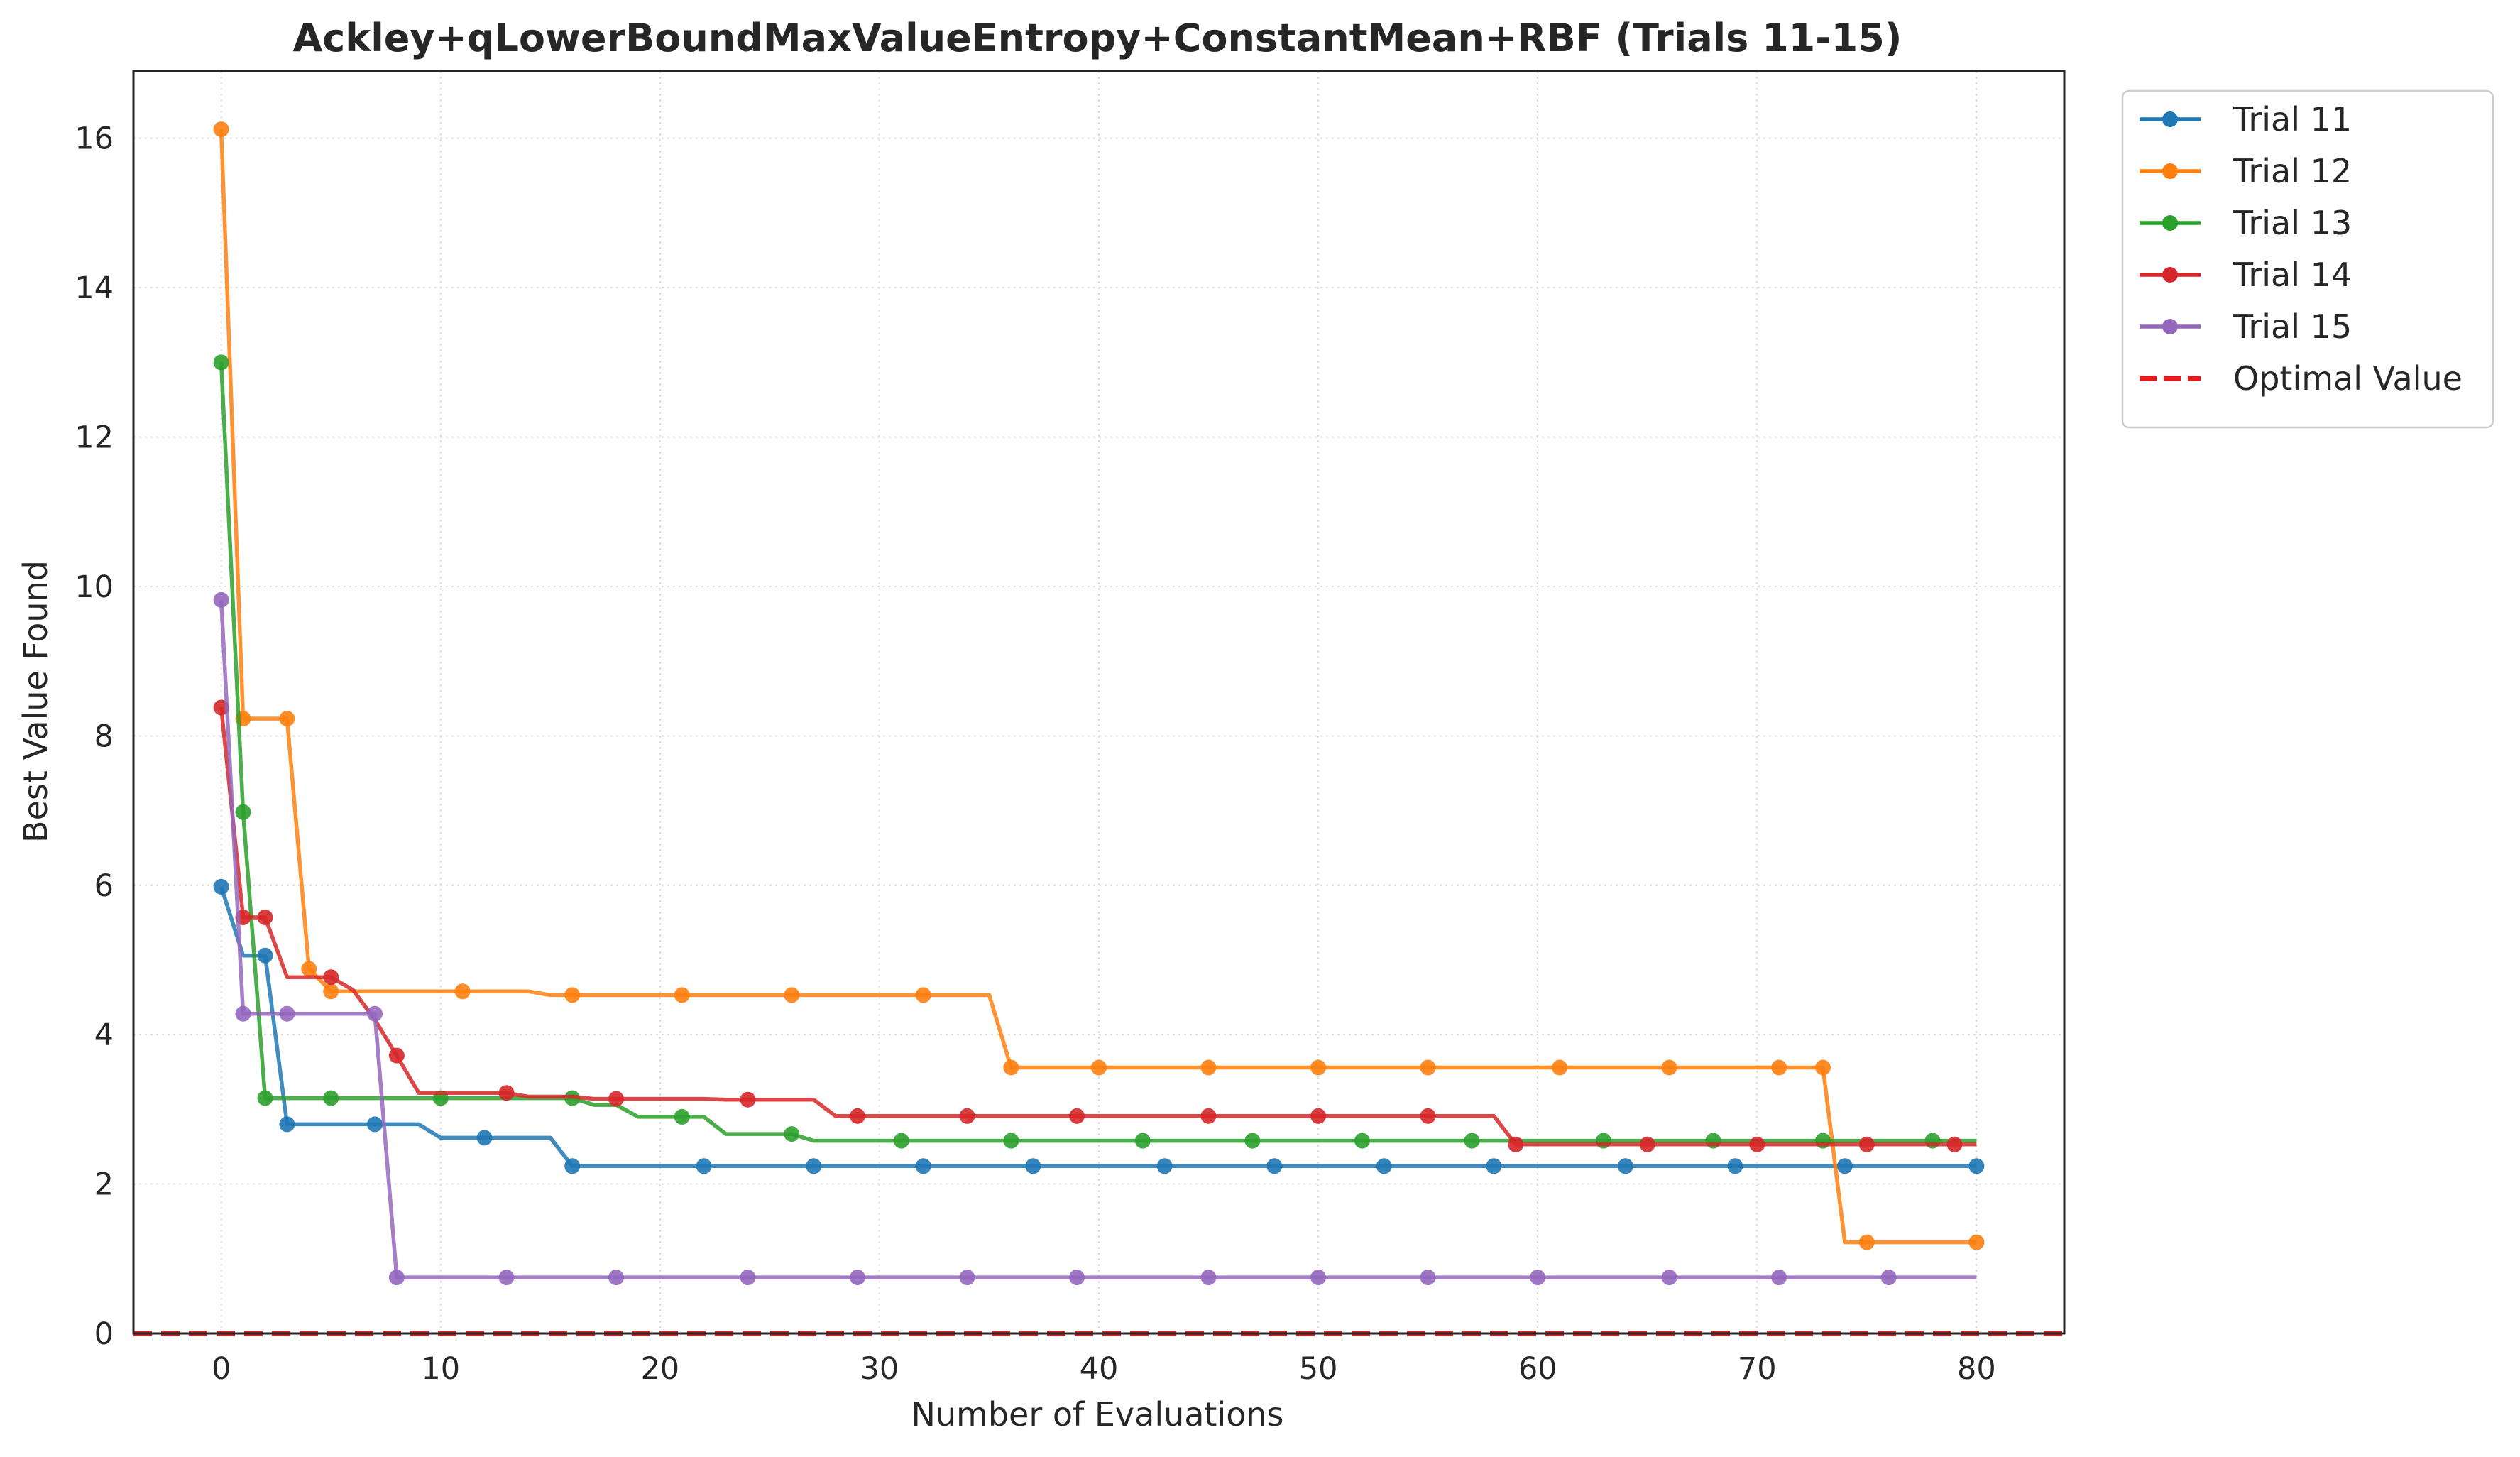 This screenshot has width=2520, height=1457. I want to click on series-line, so click(1098, 1027).